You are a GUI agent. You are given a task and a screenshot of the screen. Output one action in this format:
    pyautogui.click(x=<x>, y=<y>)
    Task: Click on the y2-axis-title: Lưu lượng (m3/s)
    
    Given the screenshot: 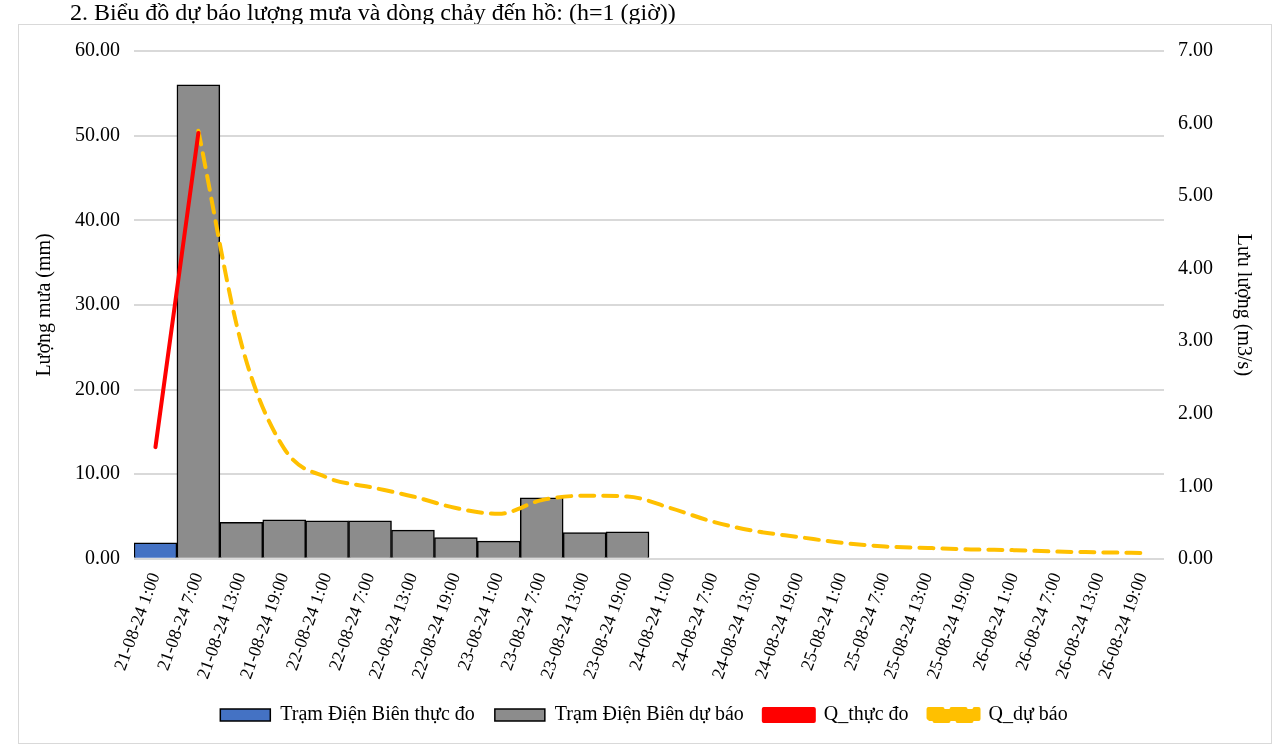 What is the action you would take?
    pyautogui.click(x=1244, y=305)
    